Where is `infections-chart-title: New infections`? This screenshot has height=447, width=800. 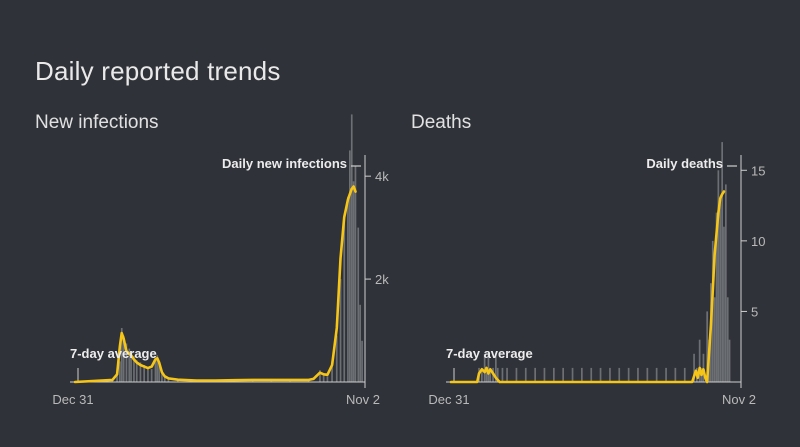 infections-chart-title: New infections is located at coordinates (97, 122).